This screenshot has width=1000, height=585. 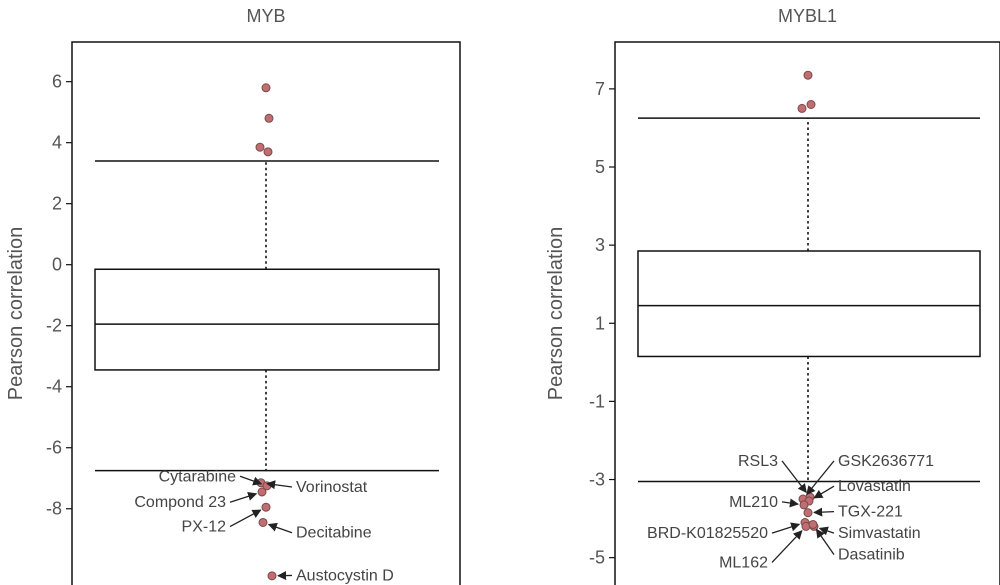 What do you see at coordinates (879, 533) in the screenshot?
I see `annotation-label: Simvastatin` at bounding box center [879, 533].